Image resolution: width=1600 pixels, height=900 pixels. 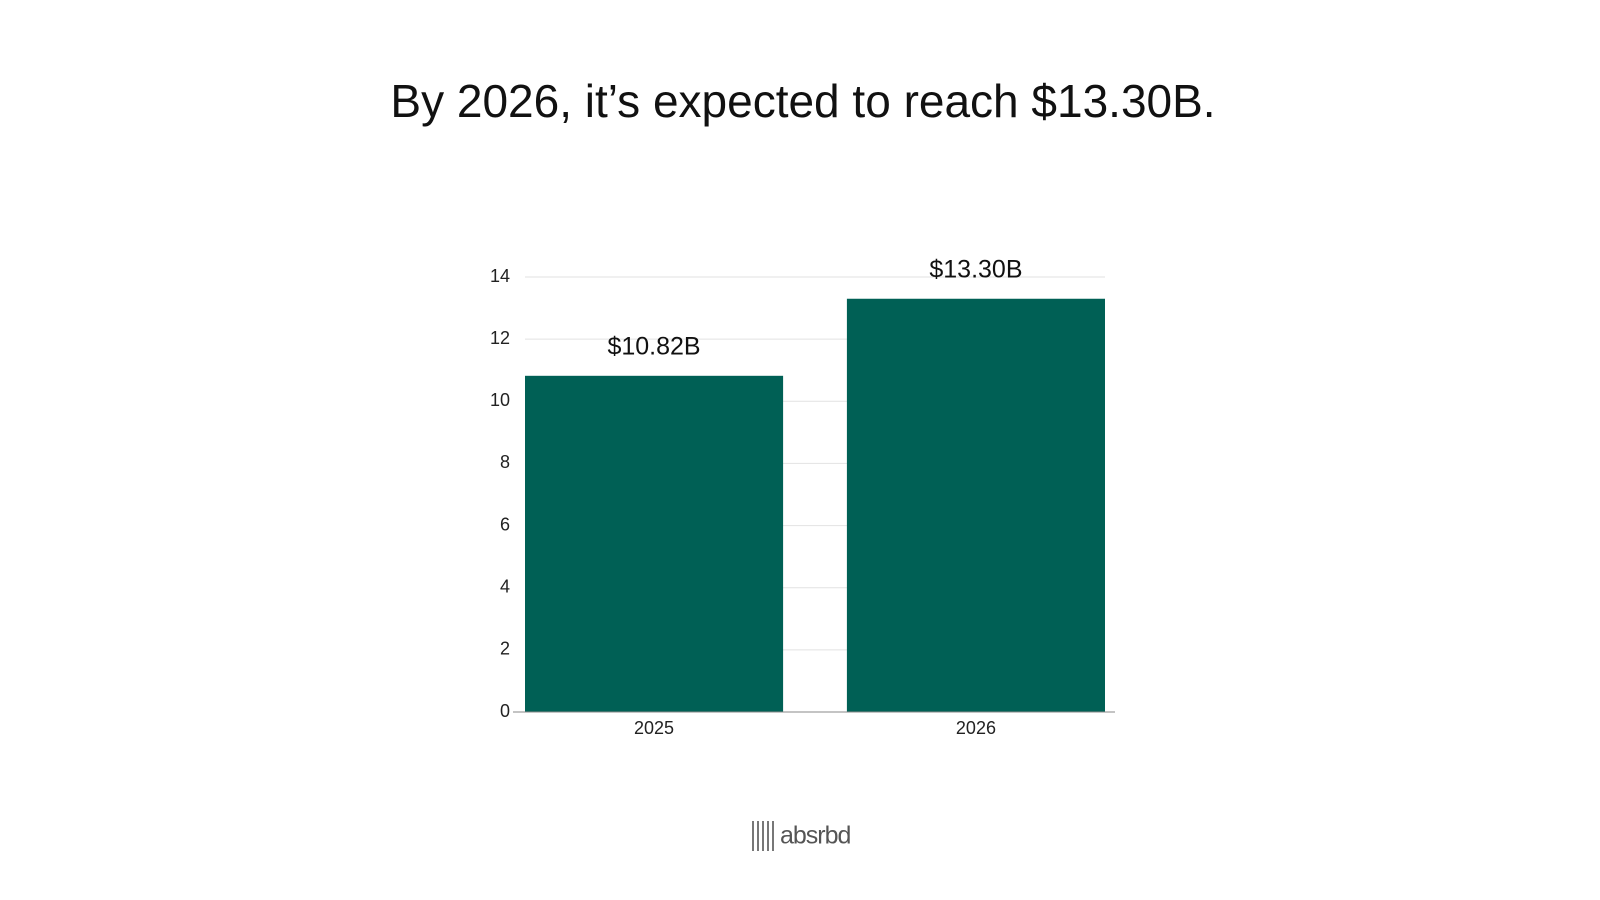 What do you see at coordinates (505, 524) in the screenshot?
I see `y-tick-label: 6` at bounding box center [505, 524].